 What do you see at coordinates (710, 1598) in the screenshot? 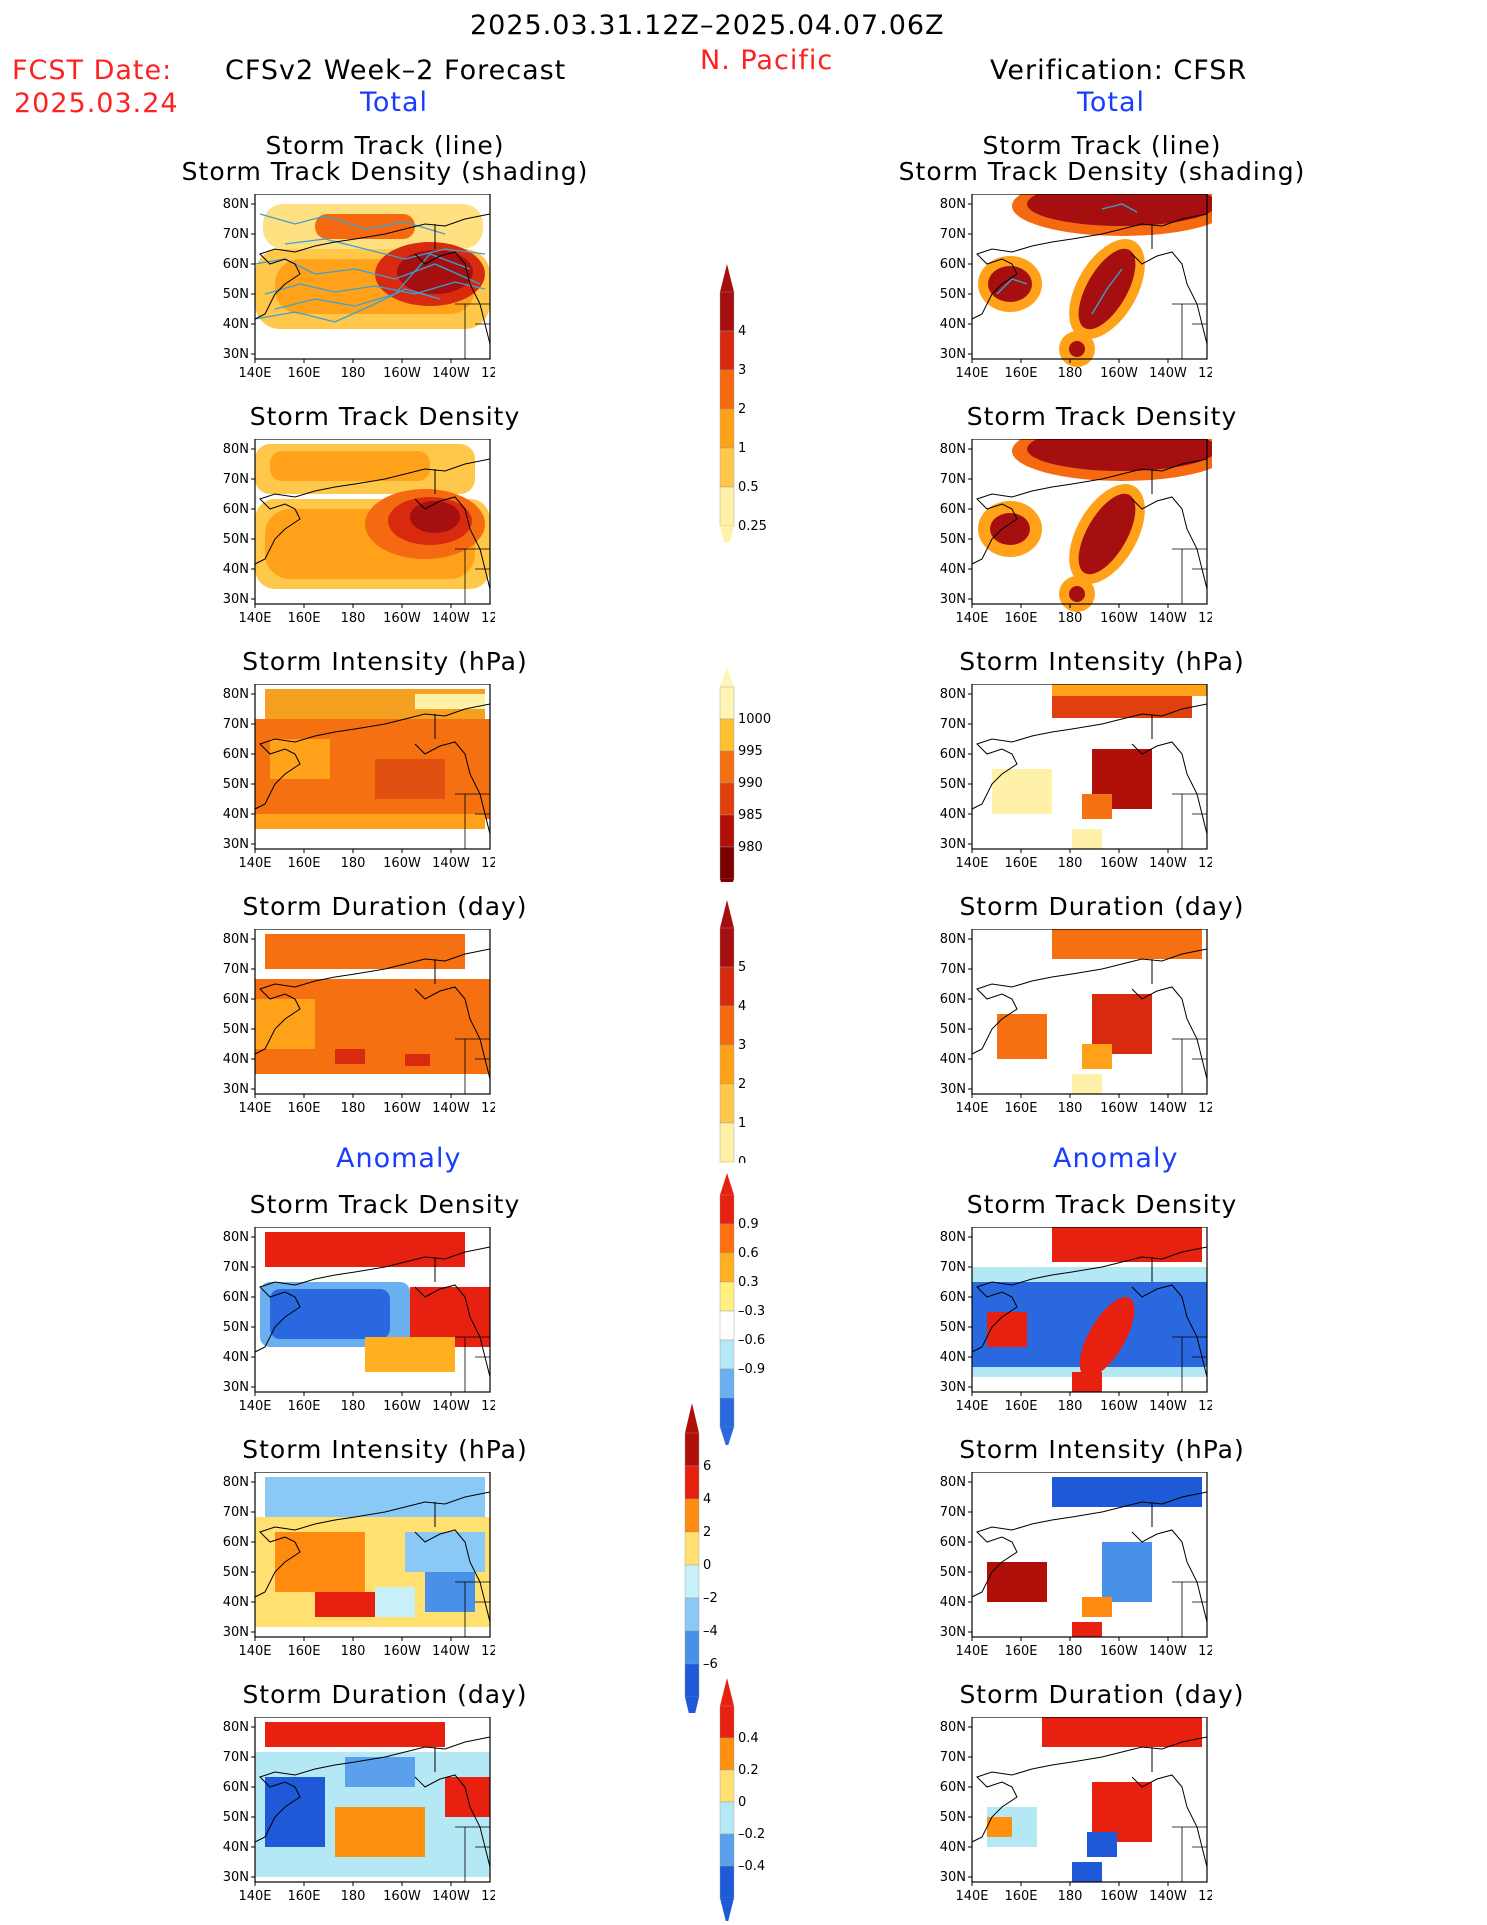
I see `colorbar-tick-label: –2` at bounding box center [710, 1598].